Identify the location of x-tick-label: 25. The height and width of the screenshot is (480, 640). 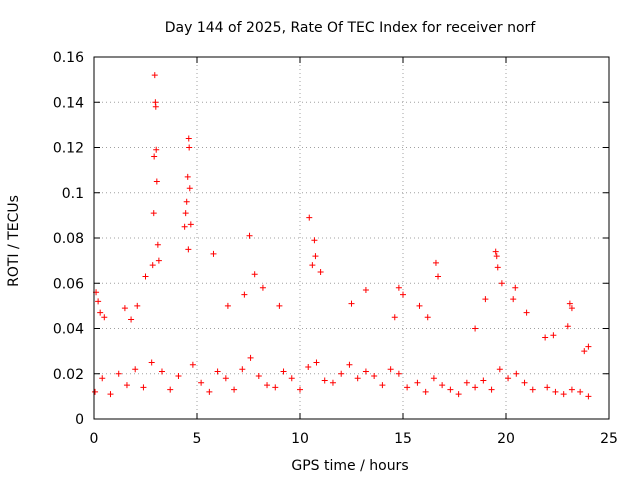
(609, 439).